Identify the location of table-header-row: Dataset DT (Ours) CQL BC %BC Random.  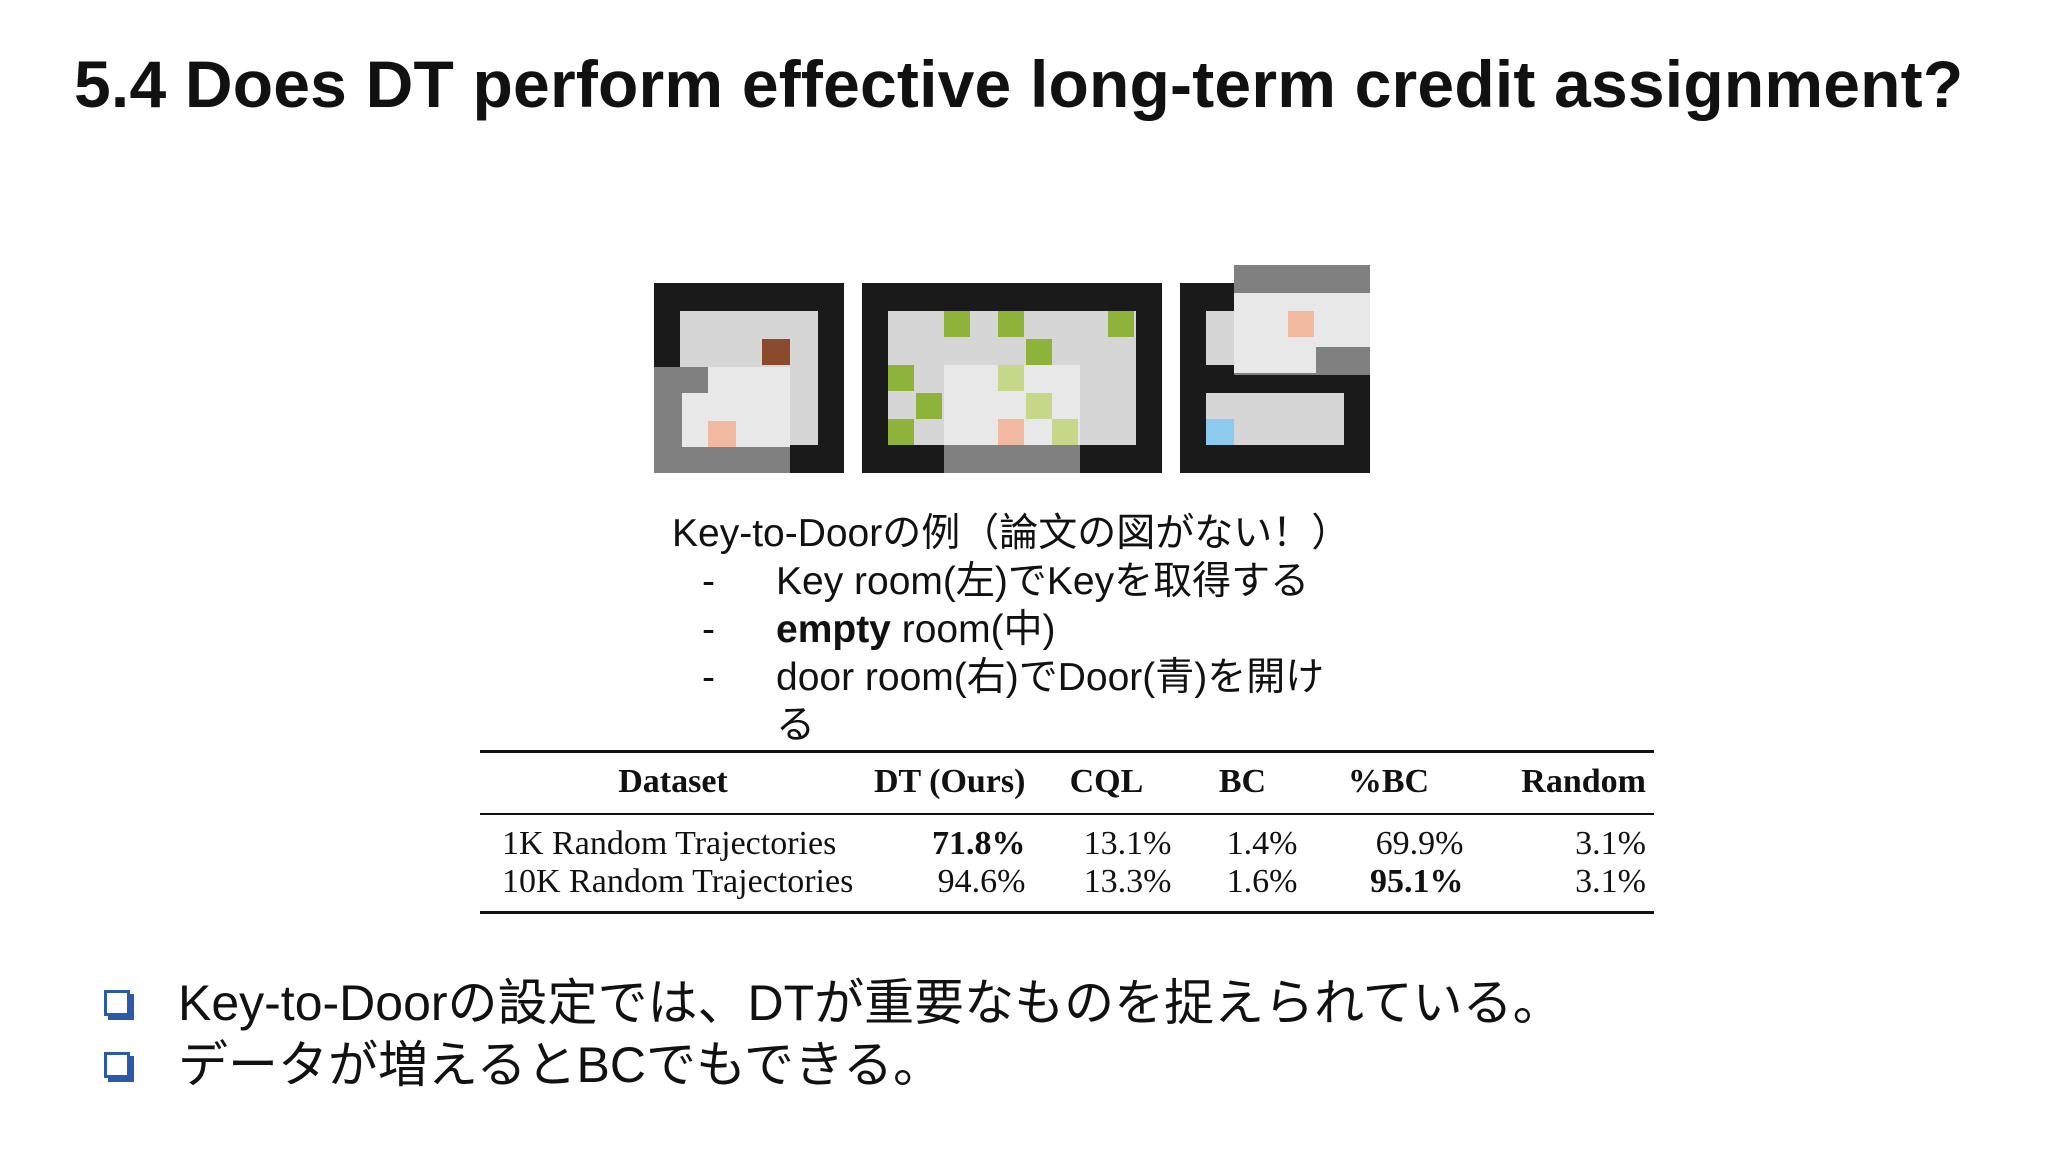
(1067, 784).